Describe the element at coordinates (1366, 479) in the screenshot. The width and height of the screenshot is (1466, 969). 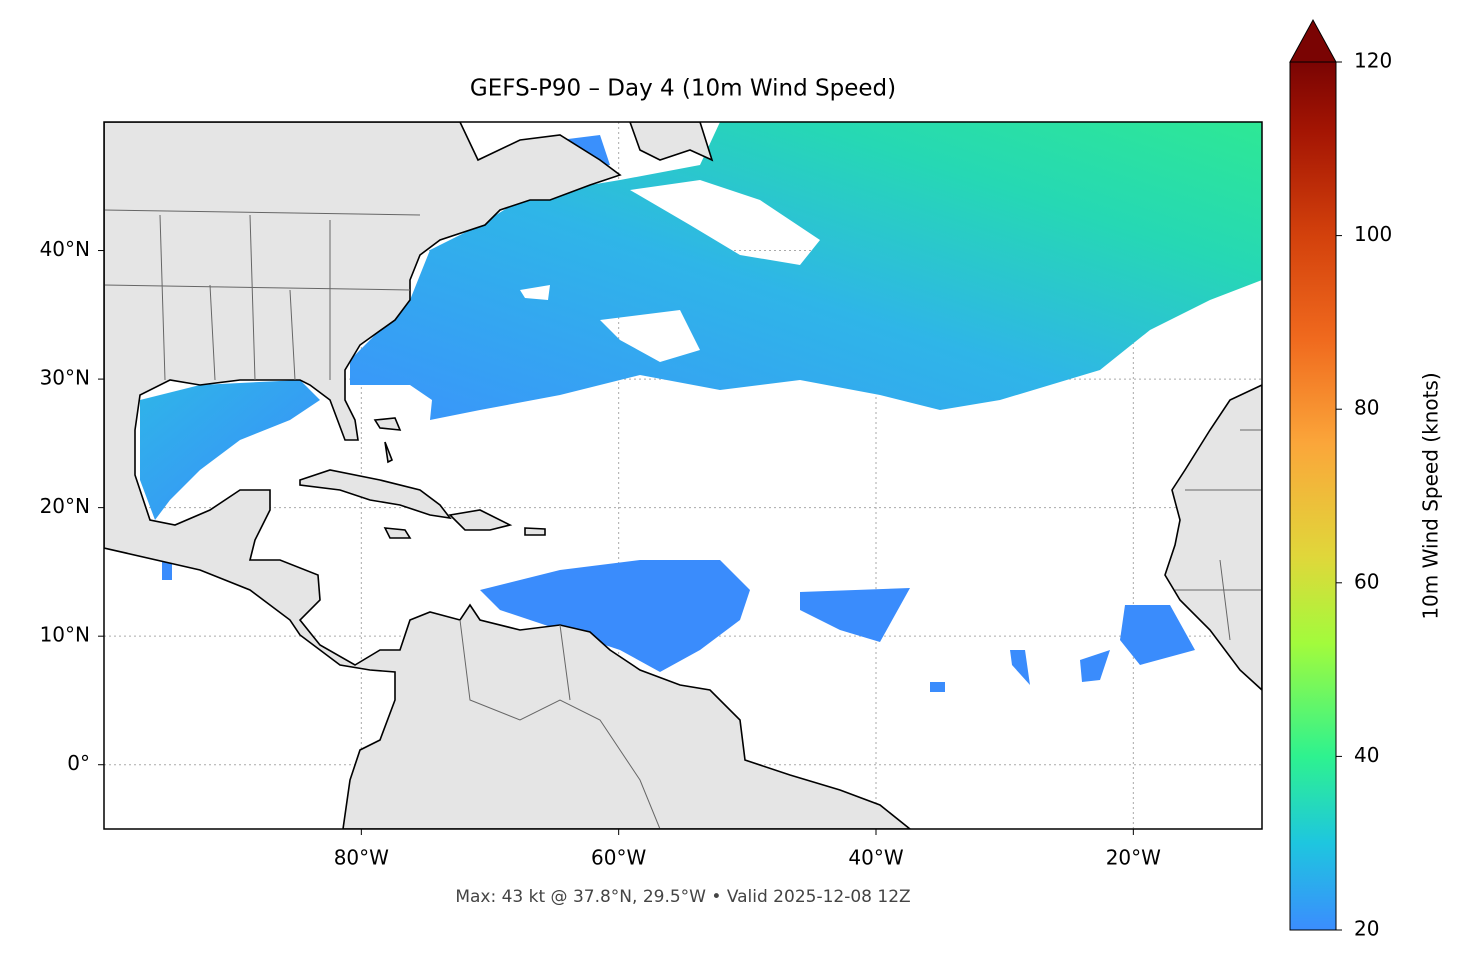
I see `colorbar: 10m Wind Speed (knots) 20 40 60 80 100 120` at that location.